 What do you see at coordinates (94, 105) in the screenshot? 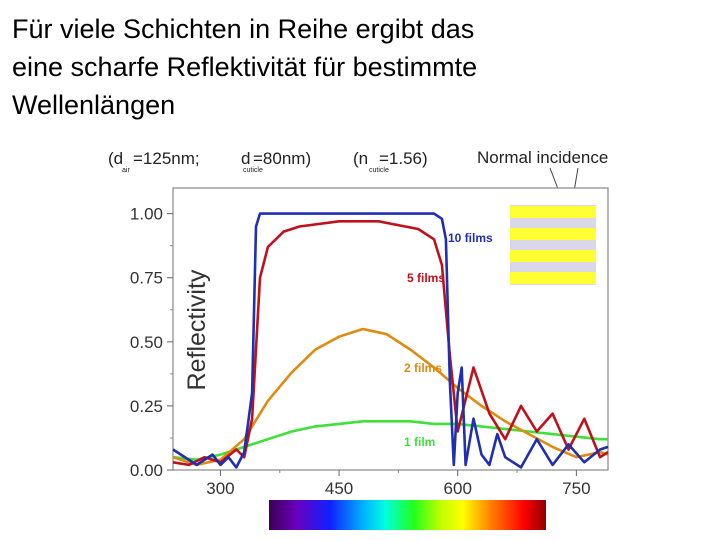
I see `title-line-3: Wellenlängen` at bounding box center [94, 105].